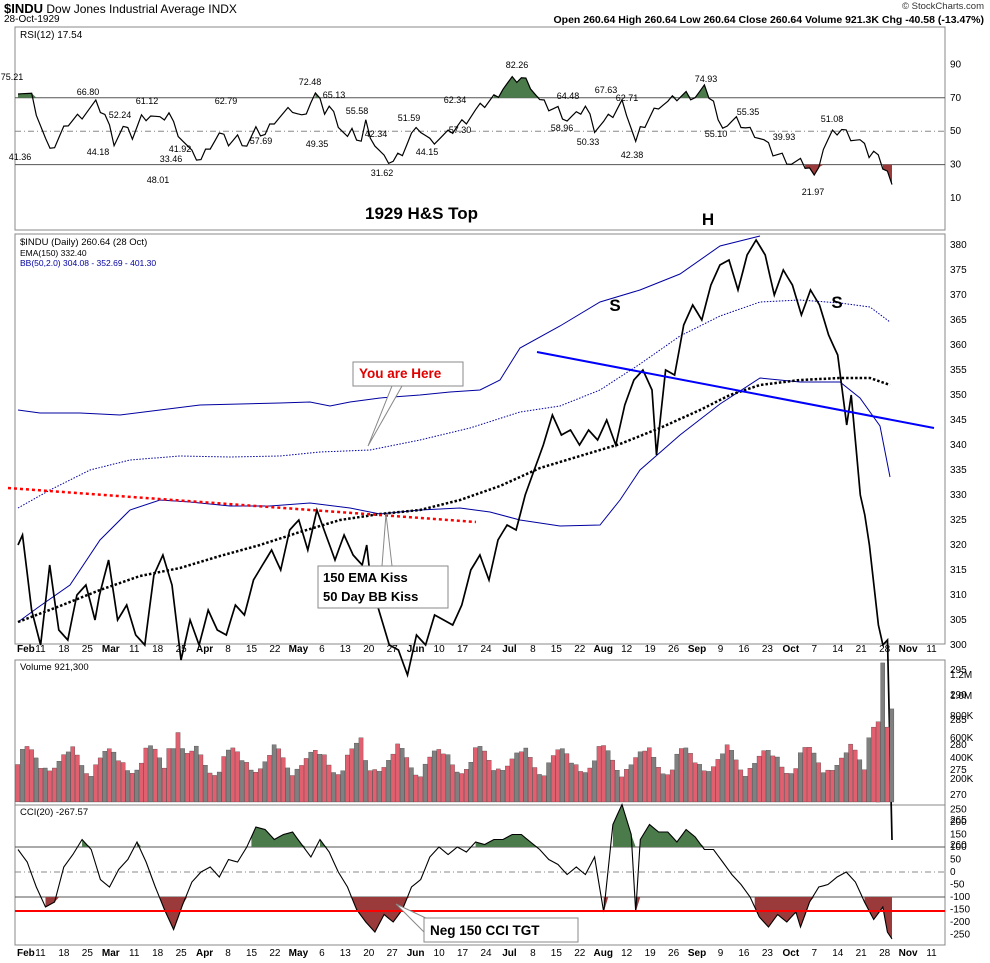 This screenshot has width=990, height=963. Describe the element at coordinates (953, 872) in the screenshot. I see `cci-tick-label: 0` at that location.